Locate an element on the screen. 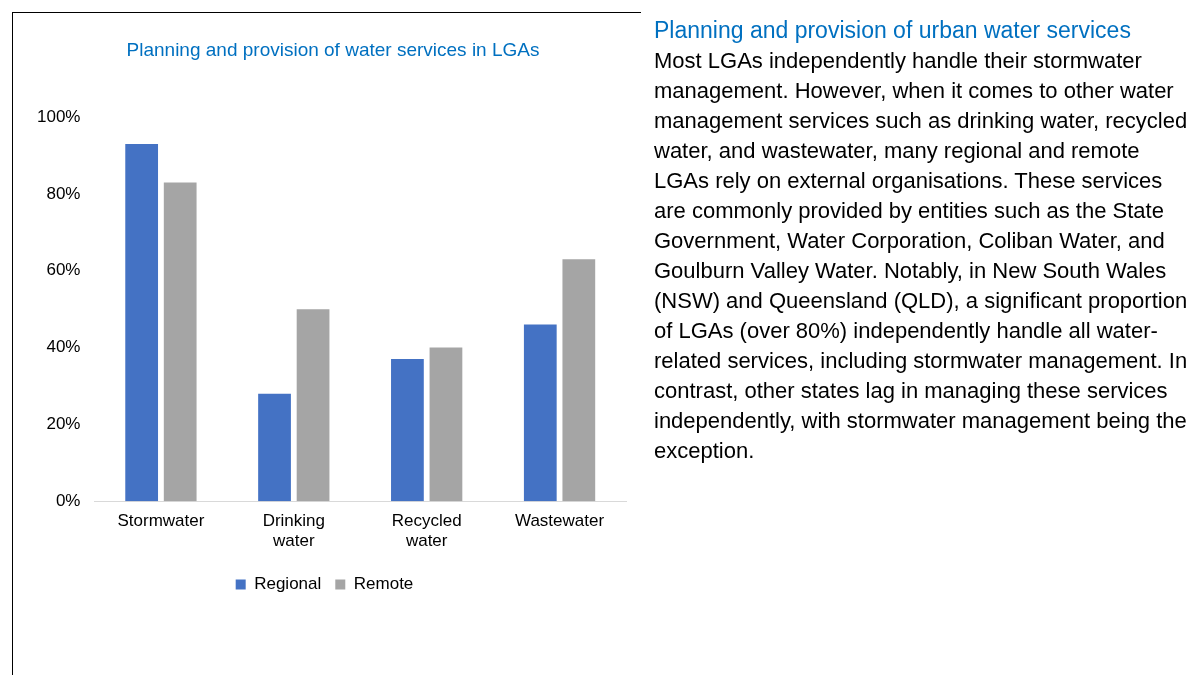 The width and height of the screenshot is (1200, 675). text: Planning and provision of urban water services is located at coordinates (893, 30).